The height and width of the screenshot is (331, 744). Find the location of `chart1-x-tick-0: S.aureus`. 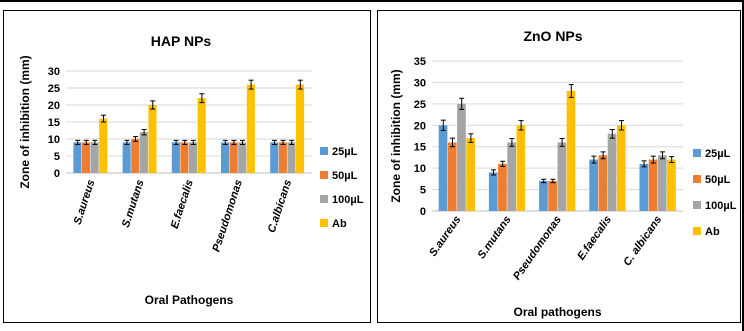

chart1-x-tick-0: S.aureus is located at coordinates (445, 236).